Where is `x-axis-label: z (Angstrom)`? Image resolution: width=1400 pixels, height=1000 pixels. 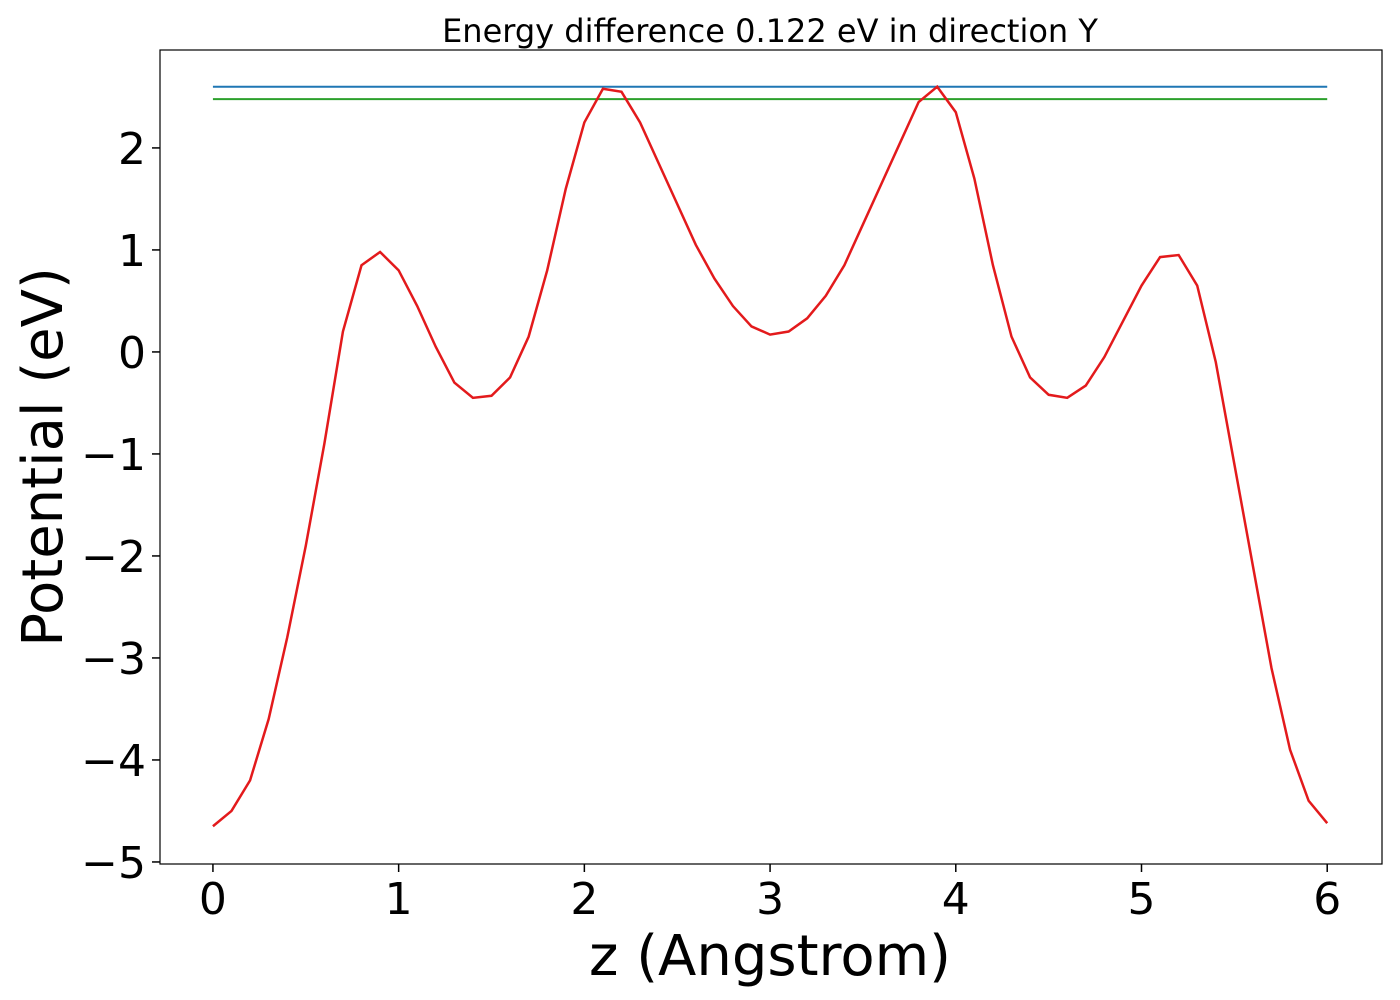
x-axis-label: z (Angstrom) is located at coordinates (770, 956).